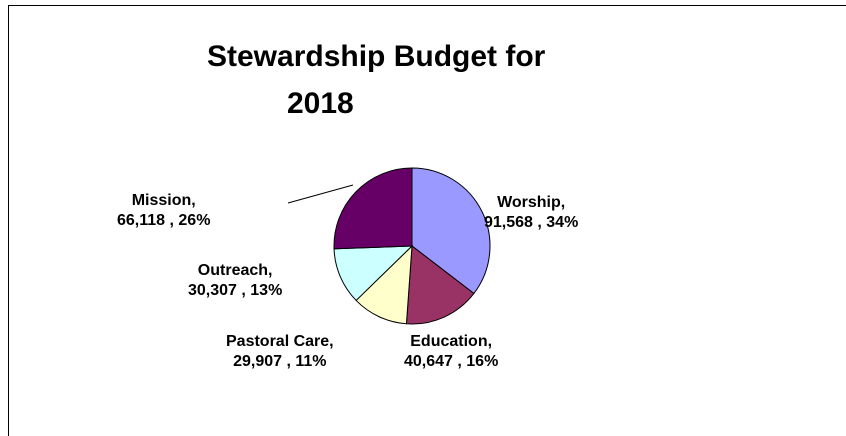 The width and height of the screenshot is (846, 436). Describe the element at coordinates (163, 211) in the screenshot. I see `mission-data-label: Mission, 66,118 , 26%` at that location.